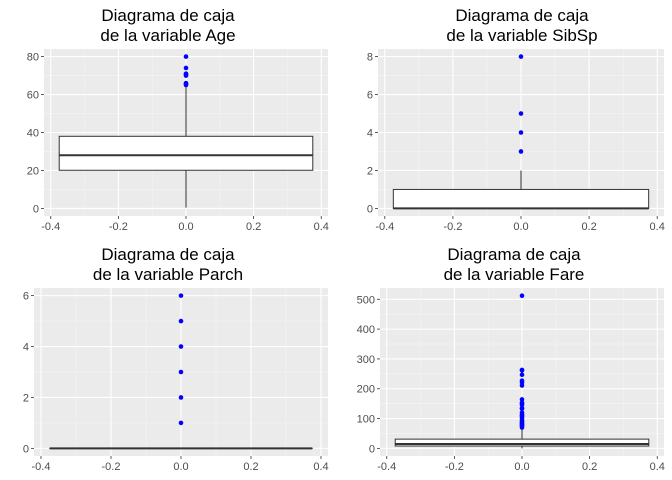 Image resolution: width=672 pixels, height=480 pixels. Describe the element at coordinates (33, 134) in the screenshot. I see `y-tick-label: 40` at that location.